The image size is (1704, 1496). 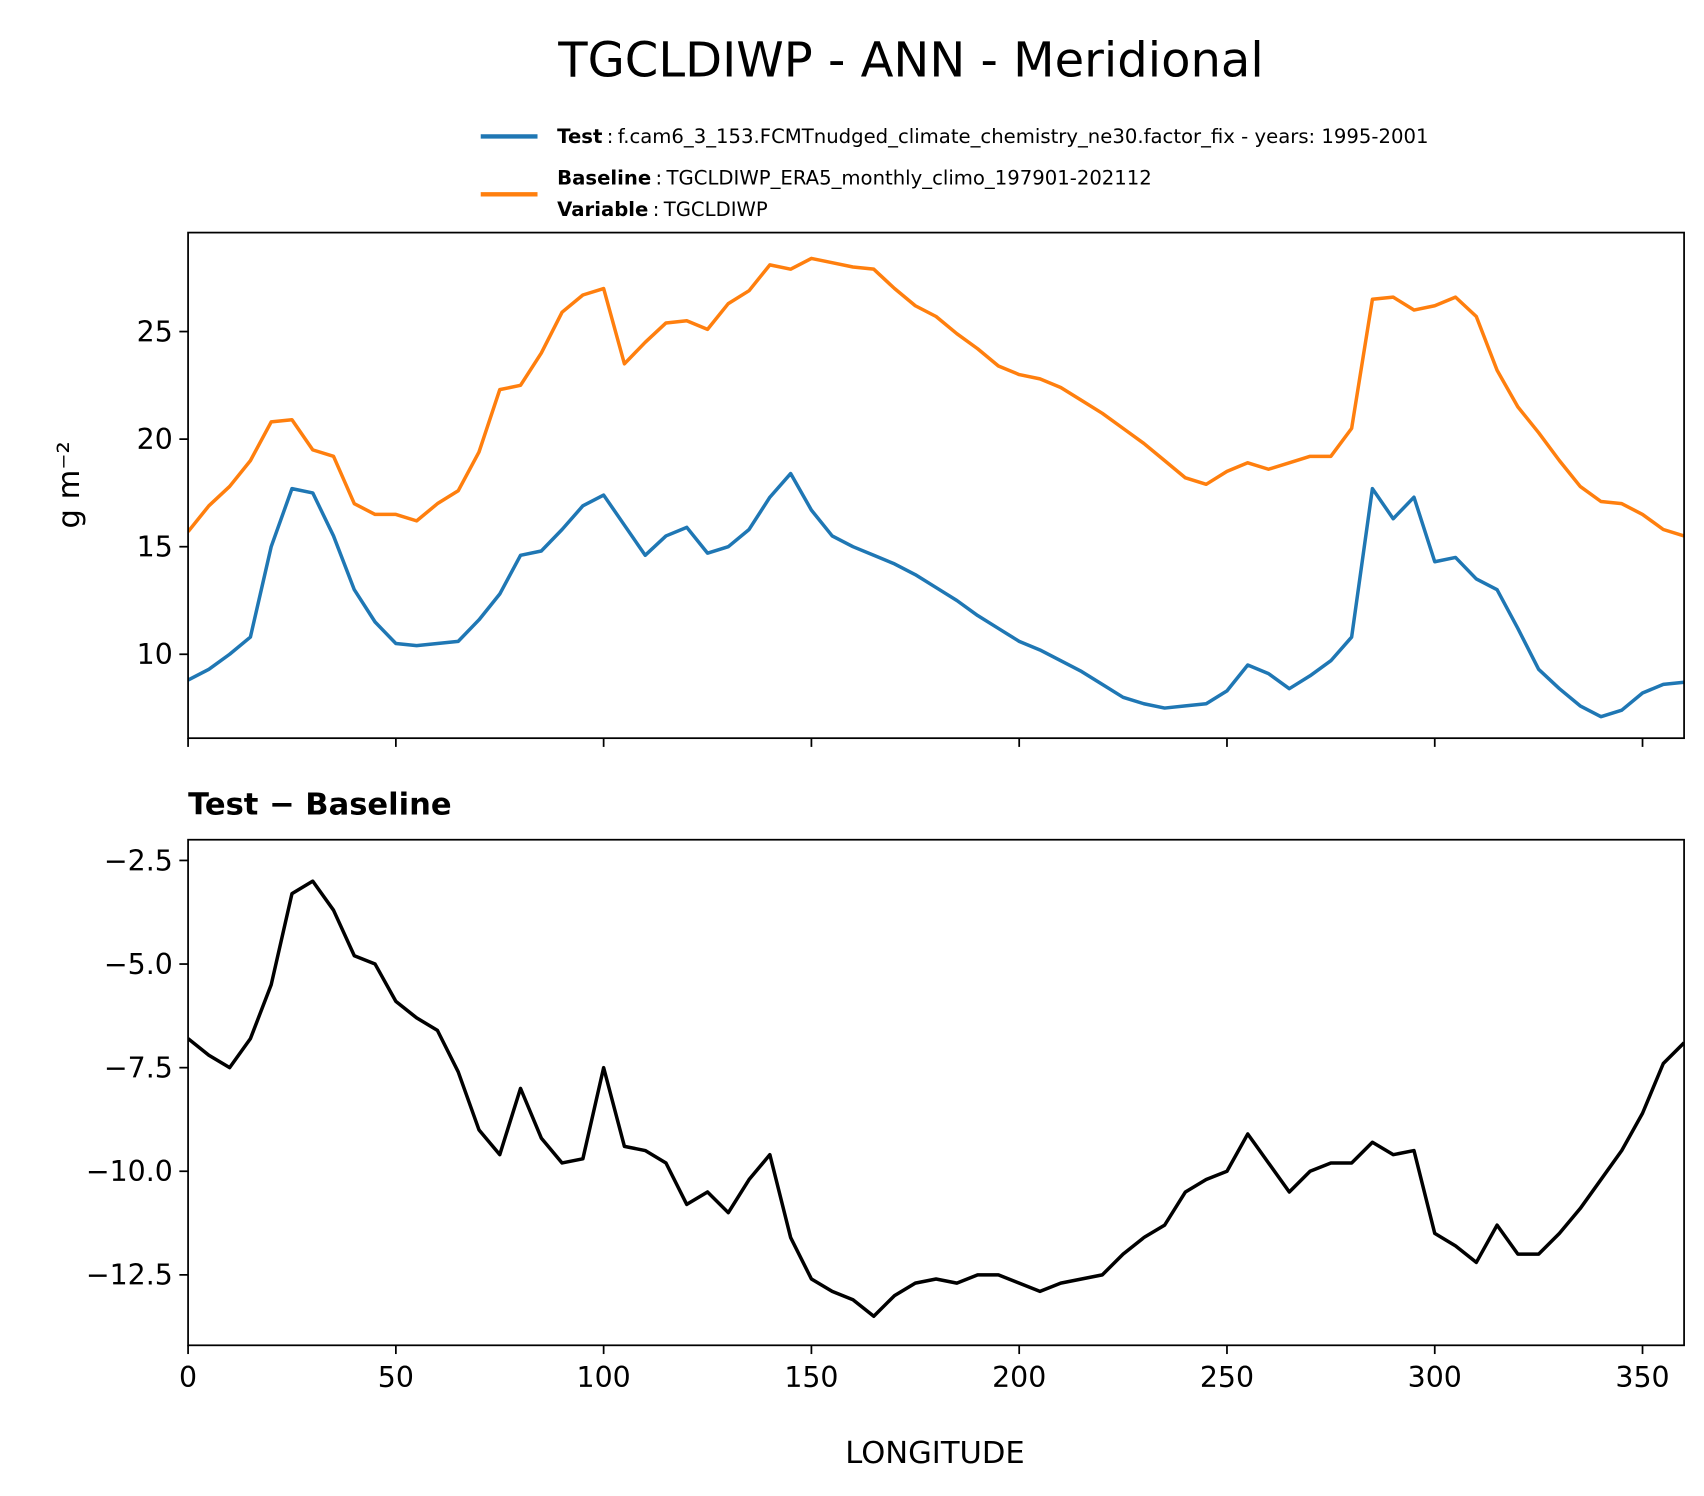 What do you see at coordinates (604, 1377) in the screenshot?
I see `x-tick-label: 100` at bounding box center [604, 1377].